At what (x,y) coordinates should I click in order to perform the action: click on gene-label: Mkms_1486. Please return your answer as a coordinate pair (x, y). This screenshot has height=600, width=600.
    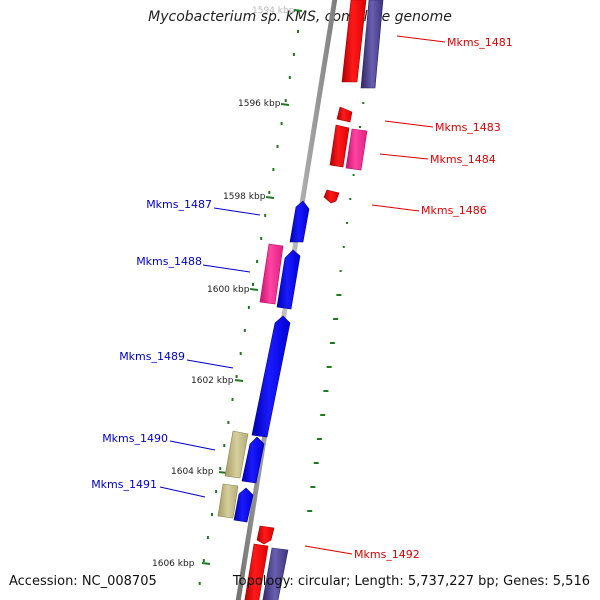
    Looking at the image, I should click on (454, 210).